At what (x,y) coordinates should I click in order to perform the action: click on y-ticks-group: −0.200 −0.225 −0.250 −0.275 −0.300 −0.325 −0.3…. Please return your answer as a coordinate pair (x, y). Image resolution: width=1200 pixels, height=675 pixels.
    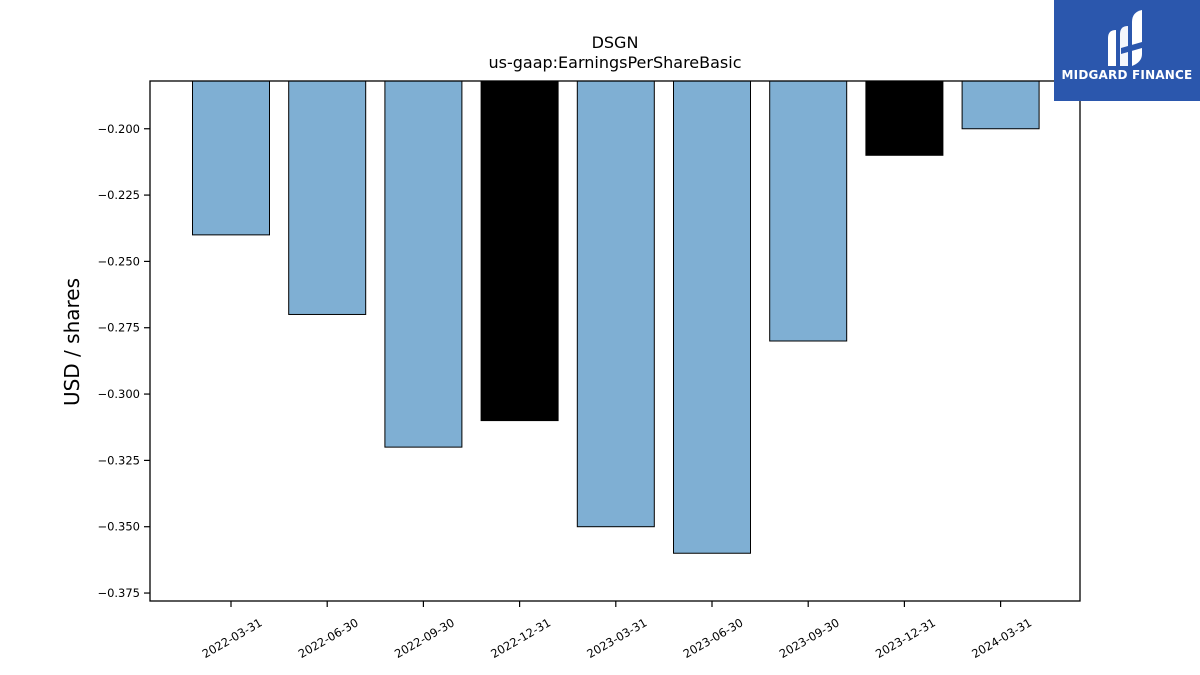
    Looking at the image, I should click on (123, 361).